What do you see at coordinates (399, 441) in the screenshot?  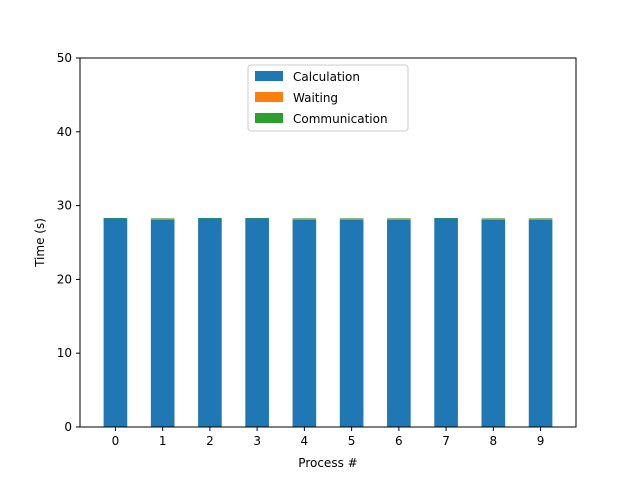 I see `x-tick-label: 6` at bounding box center [399, 441].